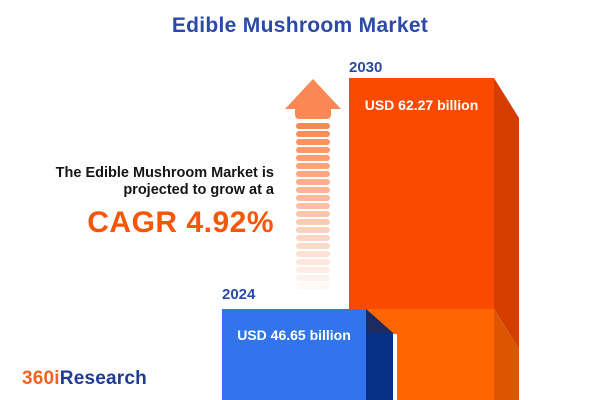  Describe the element at coordinates (294, 335) in the screenshot. I see `bar-2024-value-label: USD 46.65 billion` at that location.